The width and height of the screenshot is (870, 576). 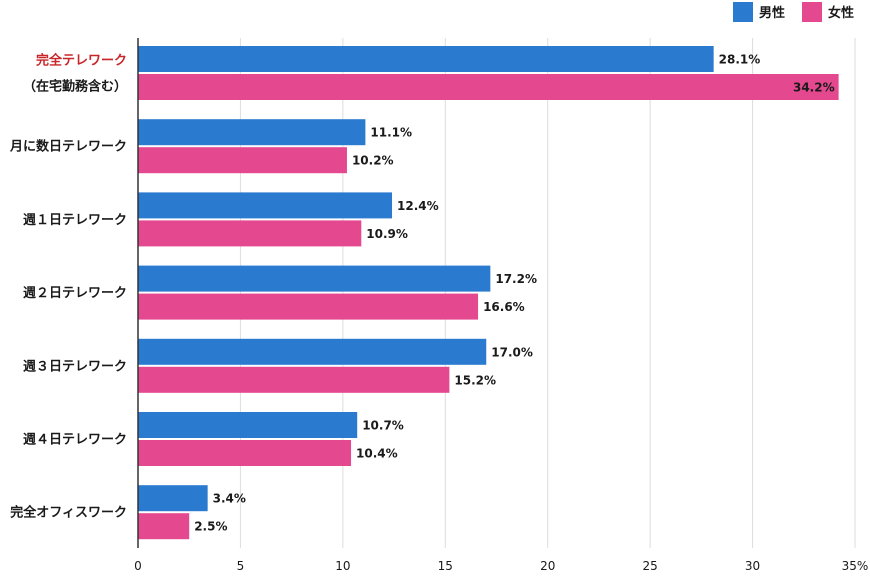 What do you see at coordinates (383, 426) in the screenshot?
I see `value-label: 10.7%` at bounding box center [383, 426].